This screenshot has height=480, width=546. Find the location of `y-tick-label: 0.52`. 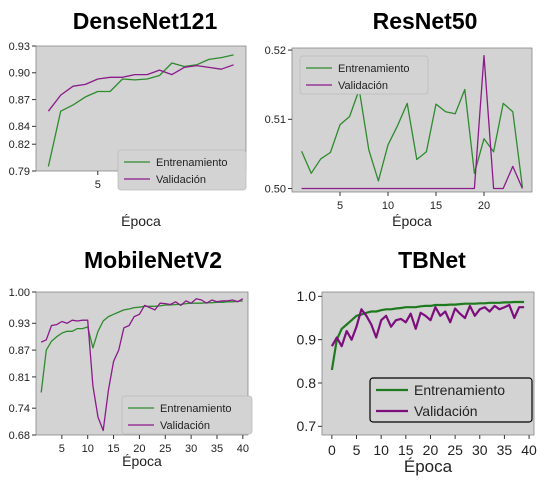

y-tick-label: 0.52 is located at coordinates (275, 51).